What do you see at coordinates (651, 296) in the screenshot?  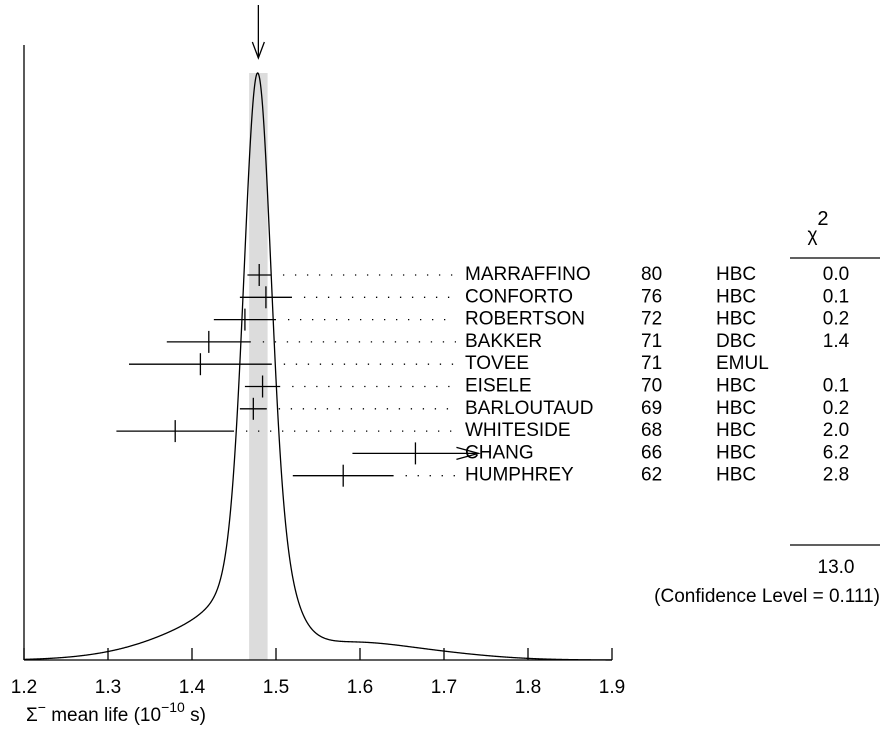 I see `year: 76` at bounding box center [651, 296].